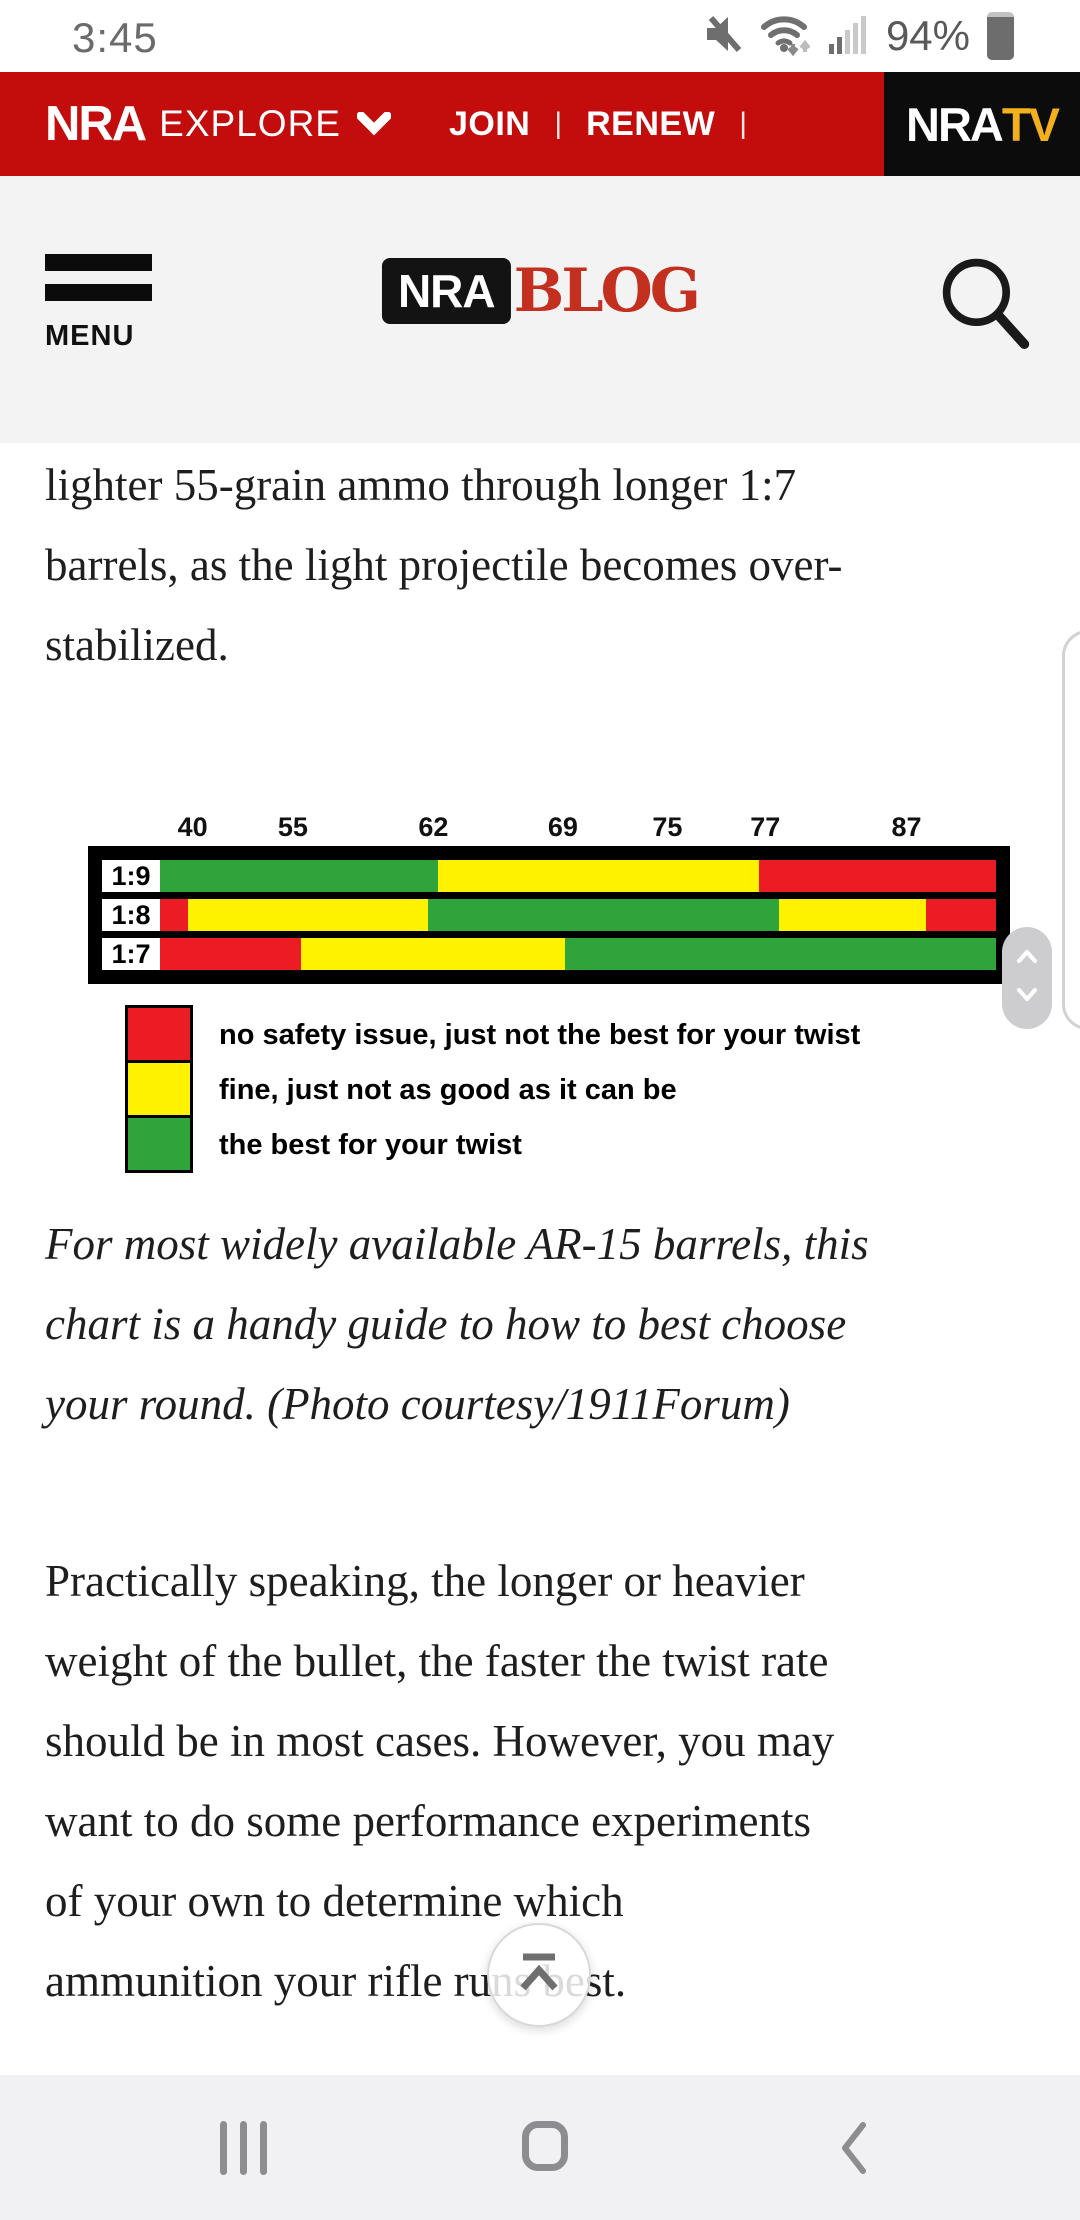 The height and width of the screenshot is (2220, 1080). I want to click on scroll-to-top-button, so click(539, 1975).